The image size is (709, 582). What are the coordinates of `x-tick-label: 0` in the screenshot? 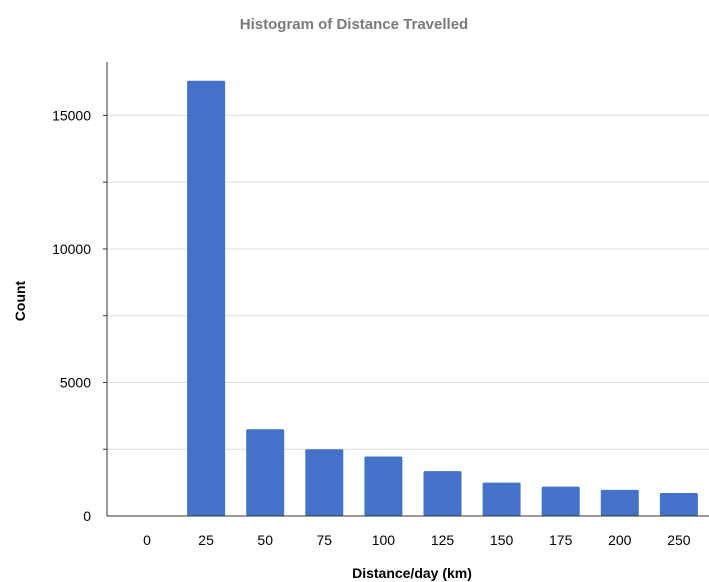 It's located at (147, 540).